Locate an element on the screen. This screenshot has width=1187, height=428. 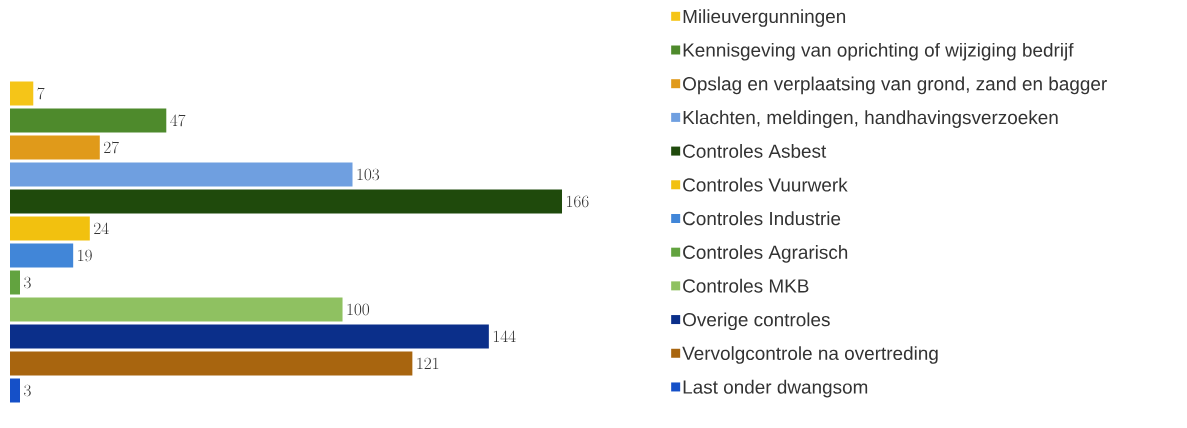
legend-label: Last onder dwangsom is located at coordinates (775, 388).